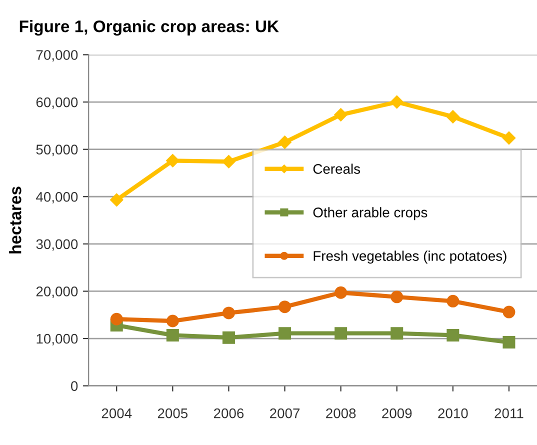 The width and height of the screenshot is (537, 445). What do you see at coordinates (336, 169) in the screenshot?
I see `legend-label: Cereals` at bounding box center [336, 169].